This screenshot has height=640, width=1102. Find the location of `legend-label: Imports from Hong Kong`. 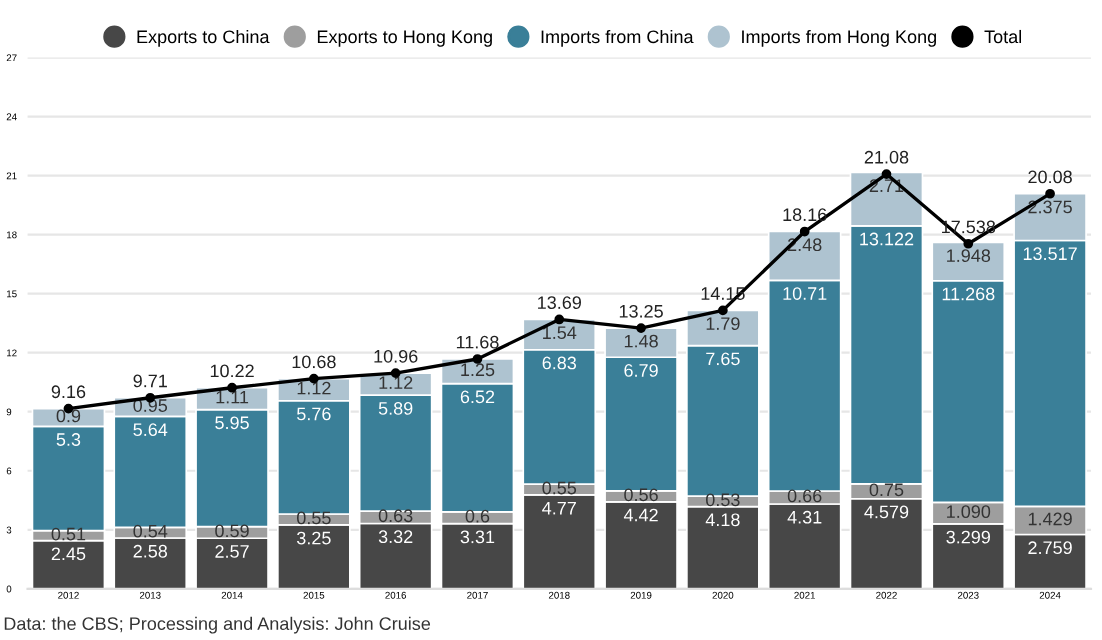

legend-label: Imports from Hong Kong is located at coordinates (839, 38).